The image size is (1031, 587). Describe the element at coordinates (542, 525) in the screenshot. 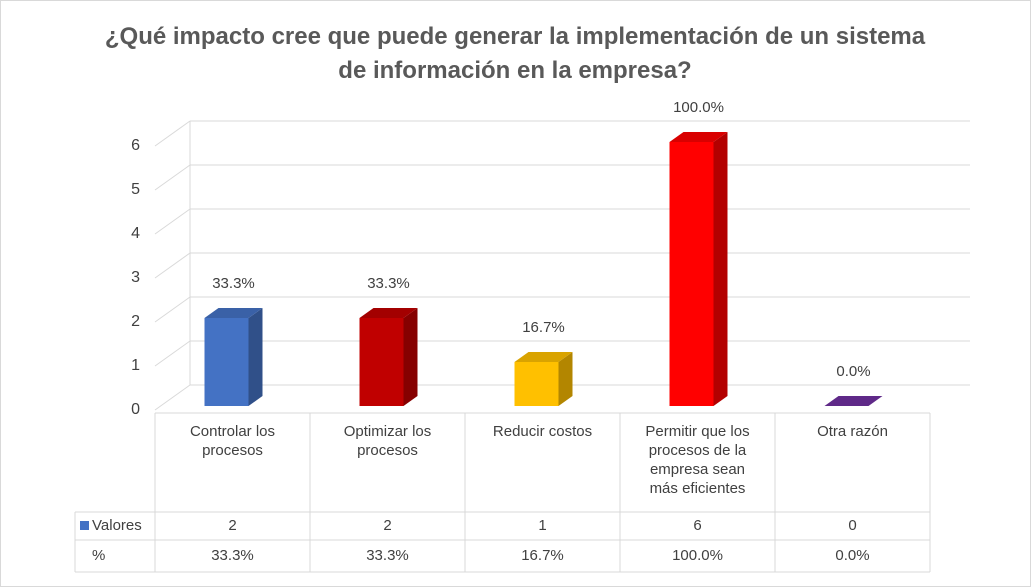

I see `table-value: 1` at that location.